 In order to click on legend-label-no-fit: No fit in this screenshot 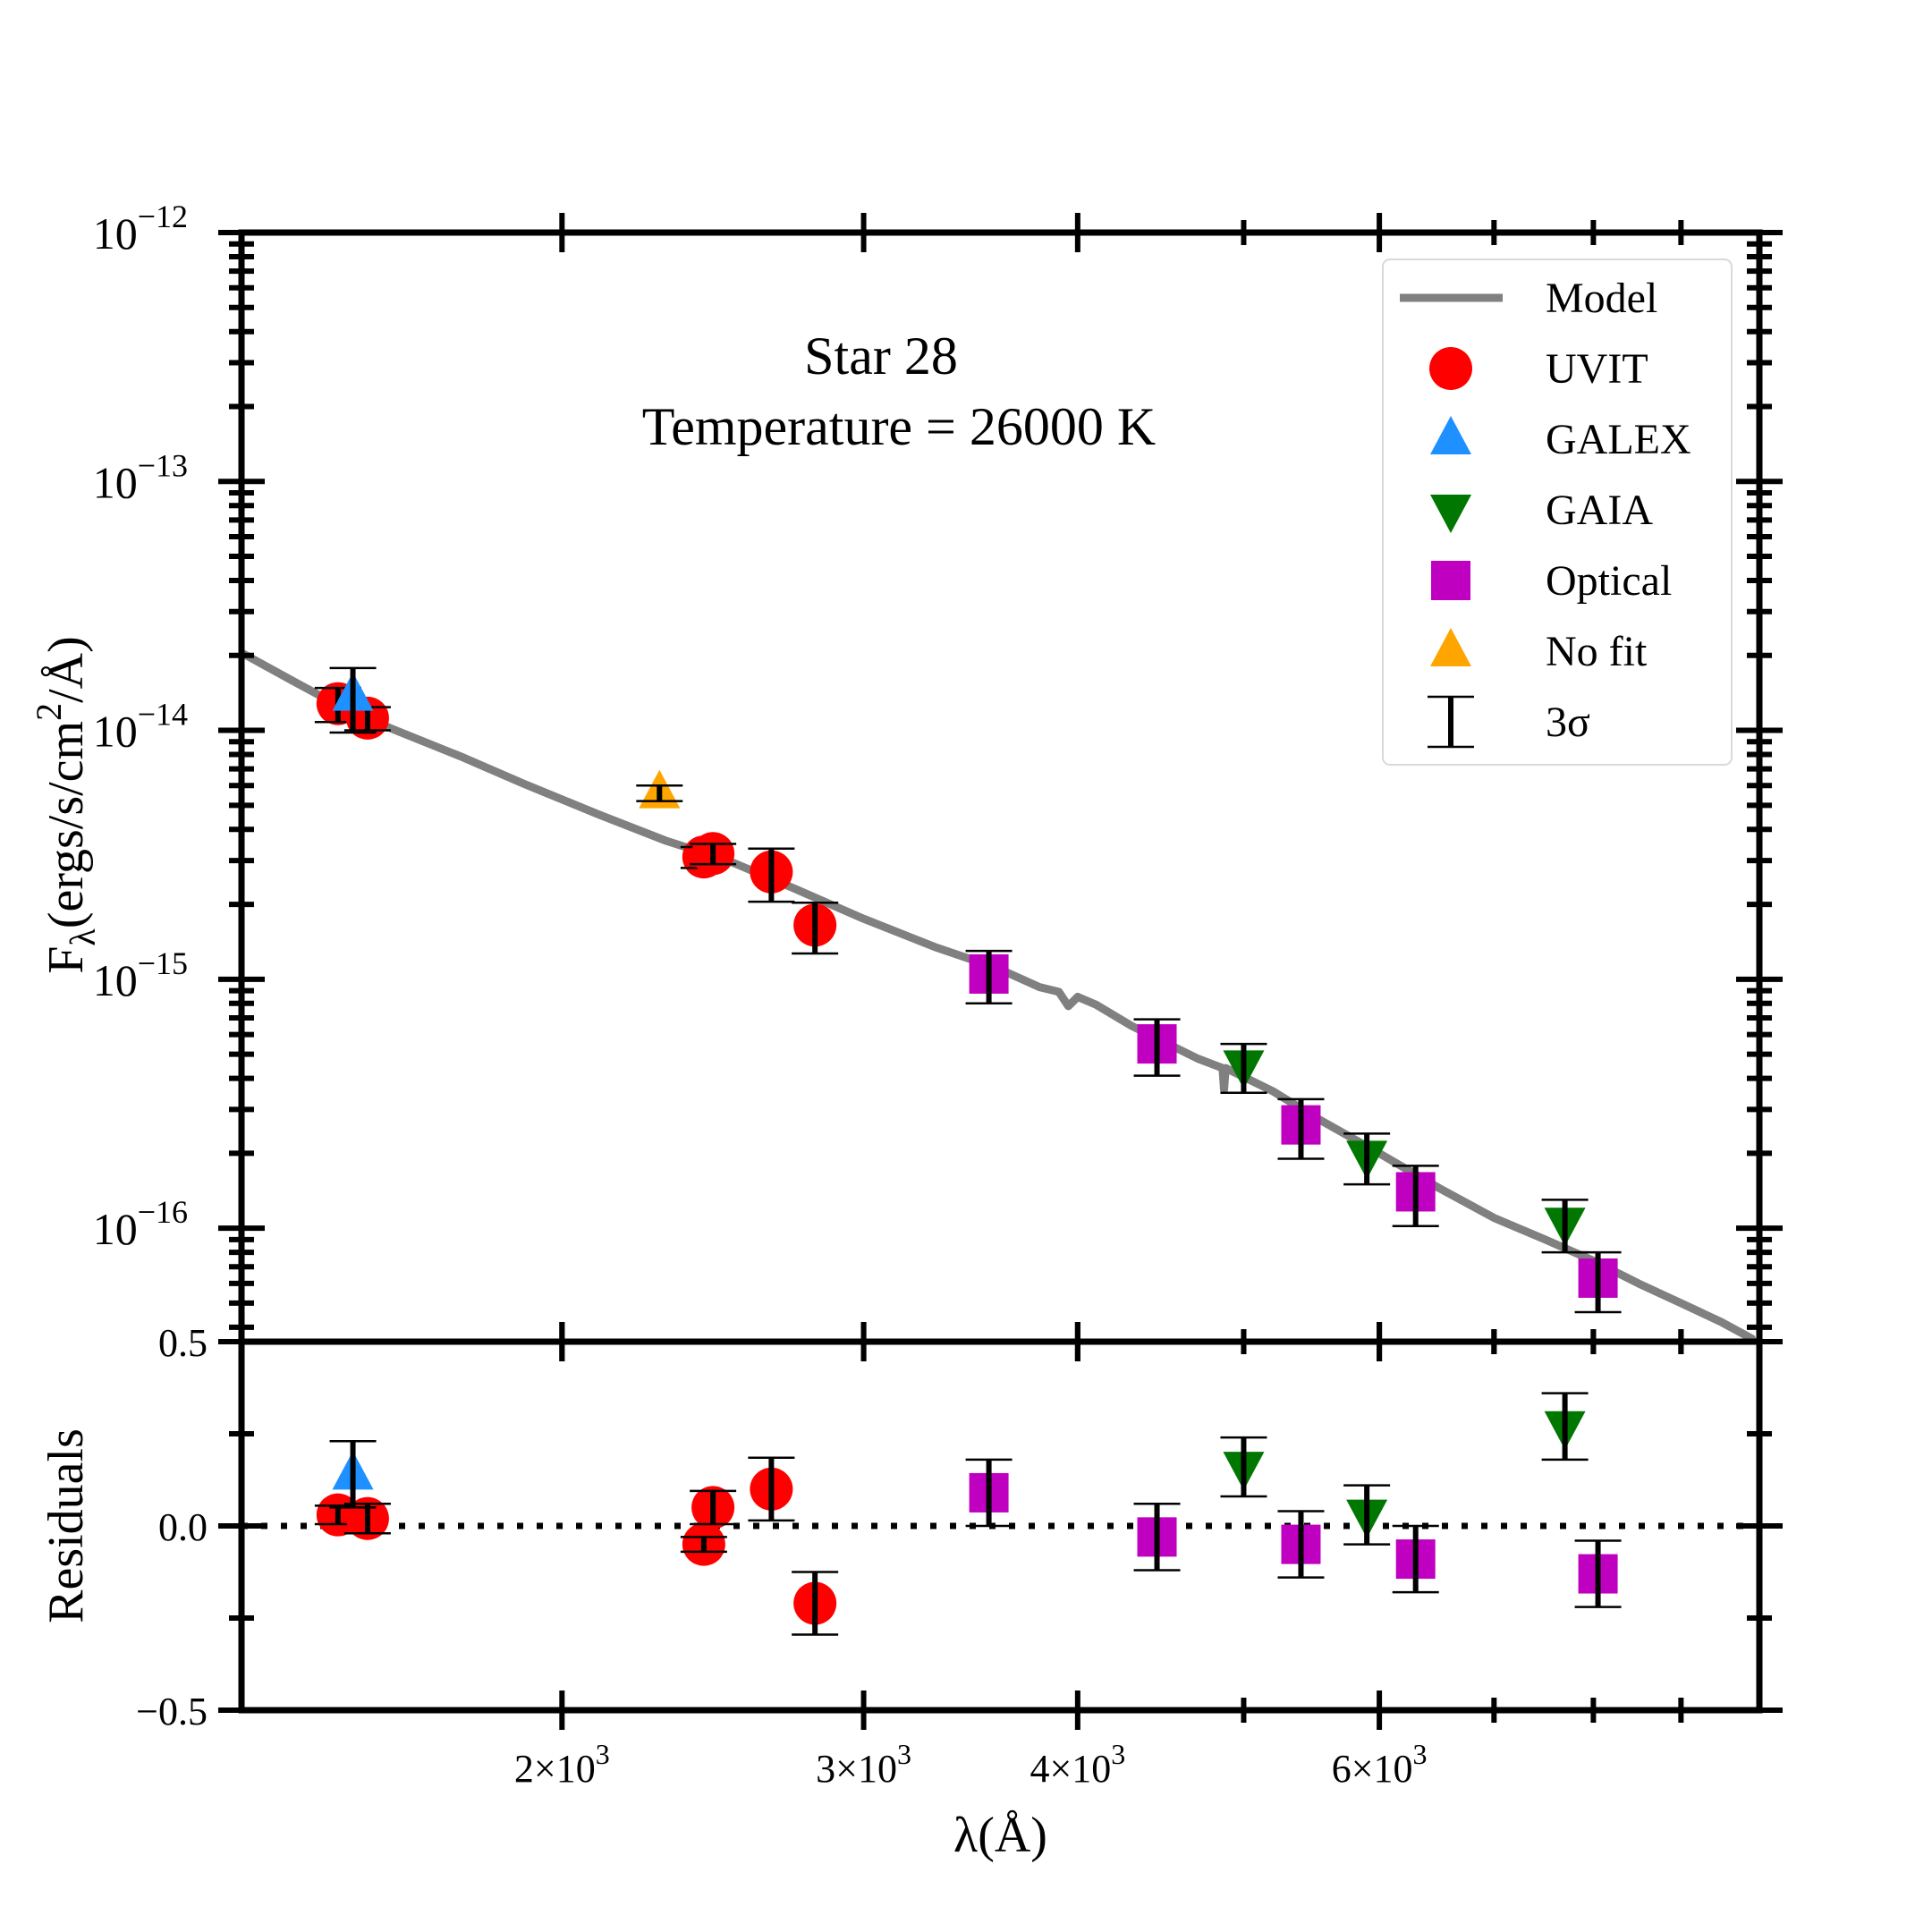, I will do `click(1597, 651)`.